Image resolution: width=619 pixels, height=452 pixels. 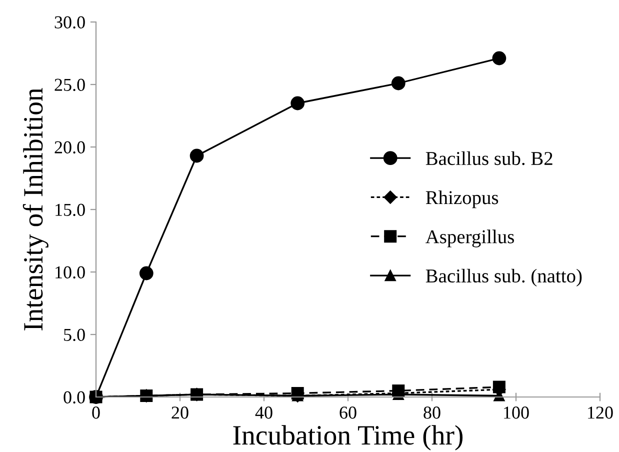 I want to click on legend-label: Aspergillus, so click(x=470, y=239).